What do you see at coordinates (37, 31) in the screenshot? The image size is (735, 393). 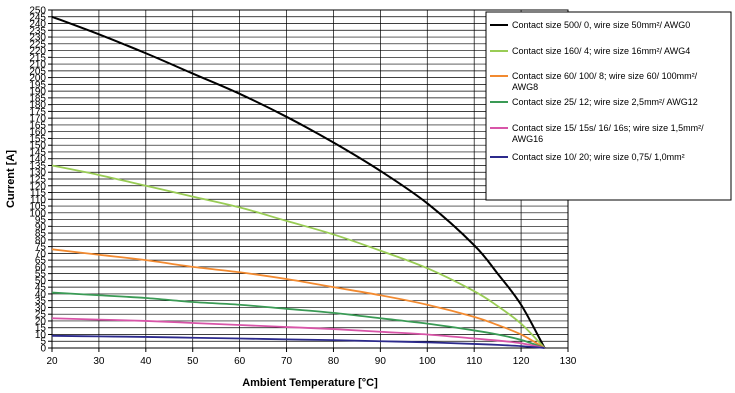 I see `y-tick-label: 235` at bounding box center [37, 31].